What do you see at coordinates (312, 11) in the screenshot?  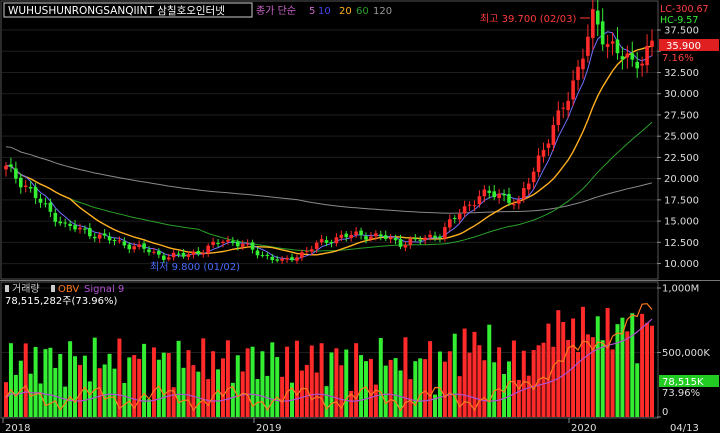 I see `ma-legend-5: 5` at bounding box center [312, 11].